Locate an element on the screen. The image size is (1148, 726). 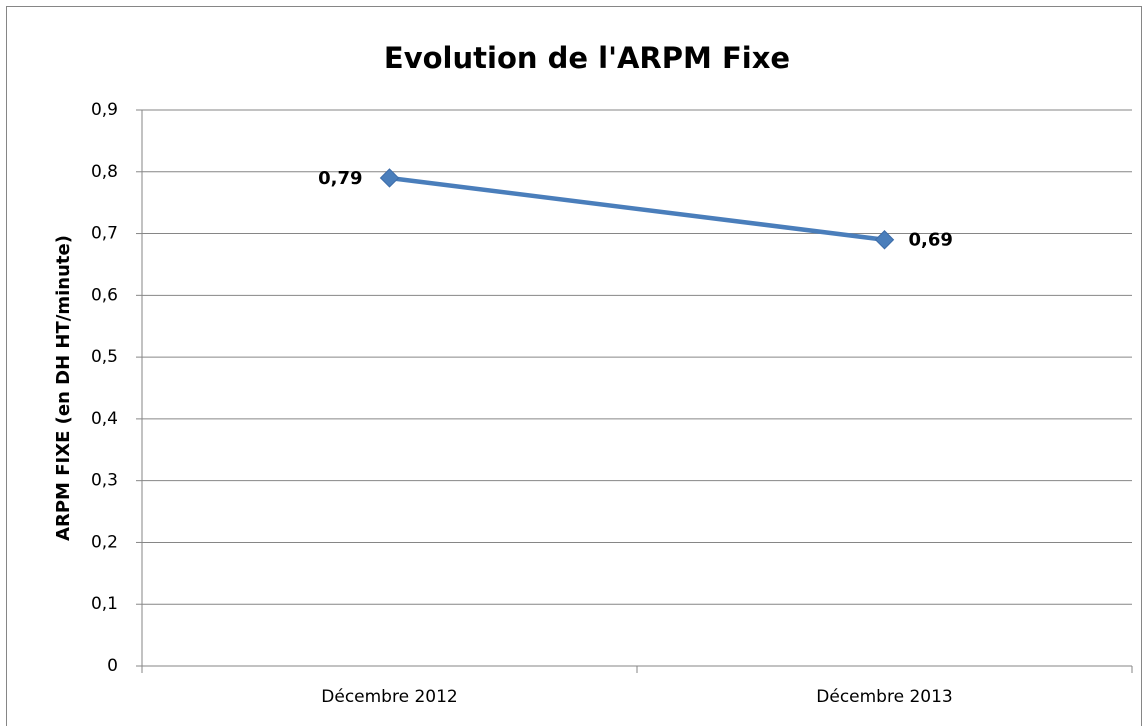
data-label: 0,69 is located at coordinates (931, 240).